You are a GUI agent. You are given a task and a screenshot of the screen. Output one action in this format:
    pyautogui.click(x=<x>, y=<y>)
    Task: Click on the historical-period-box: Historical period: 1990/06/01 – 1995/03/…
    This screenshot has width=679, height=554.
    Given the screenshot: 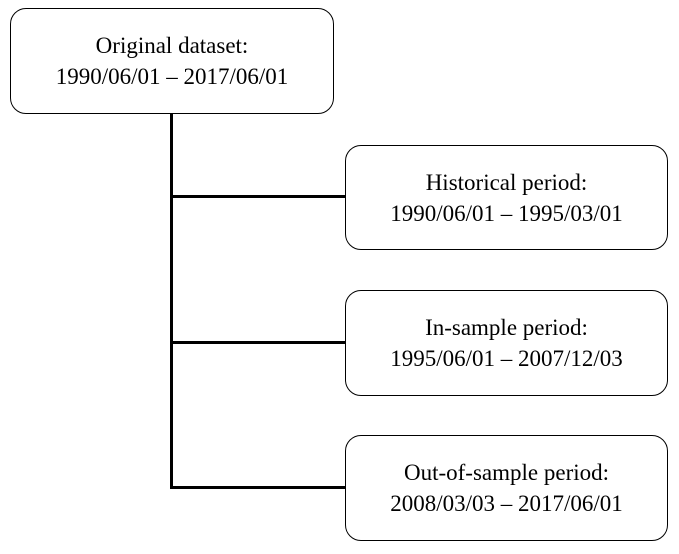 What is the action you would take?
    pyautogui.click(x=506, y=197)
    